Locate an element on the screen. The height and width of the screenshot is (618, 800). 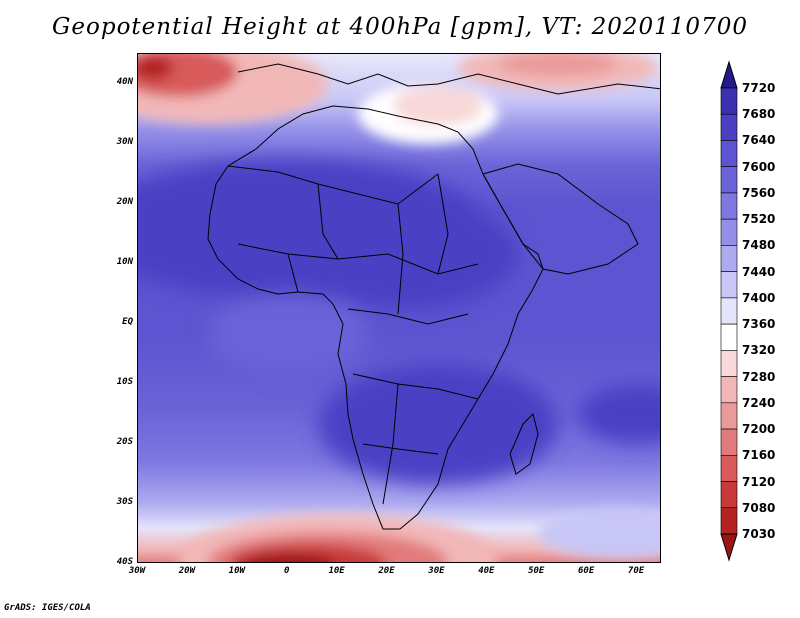
lon-label: 30E is located at coordinates (436, 571).